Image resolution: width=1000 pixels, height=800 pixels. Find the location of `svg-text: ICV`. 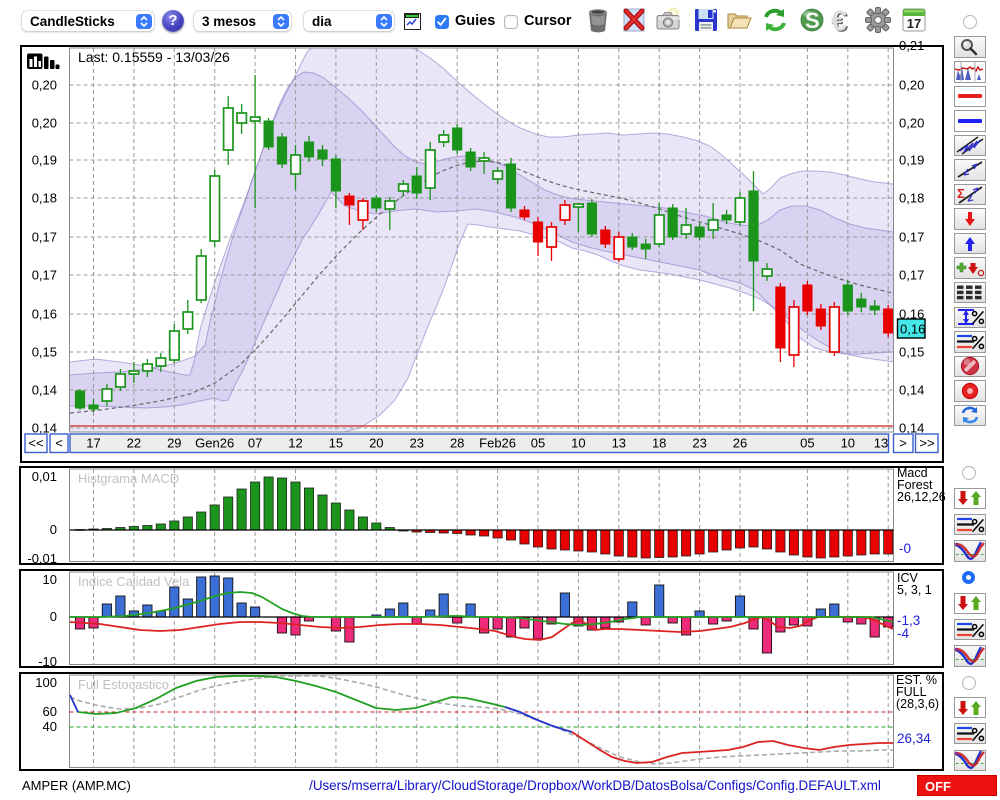

svg-text: ICV is located at coordinates (908, 578).